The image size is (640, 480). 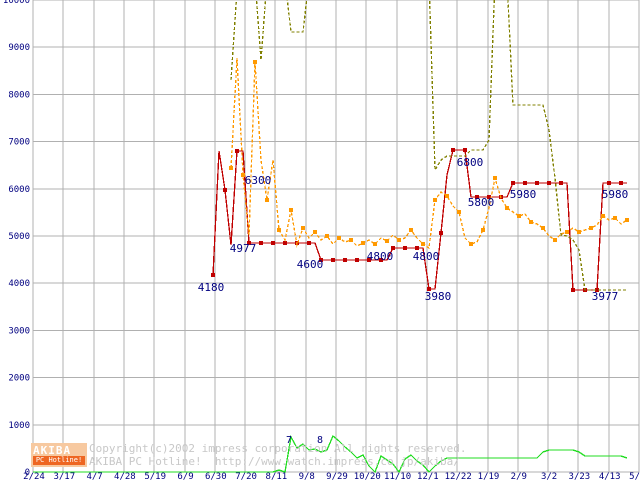 I want to click on x-axis-tick-label: 12/1, so click(x=428, y=476).